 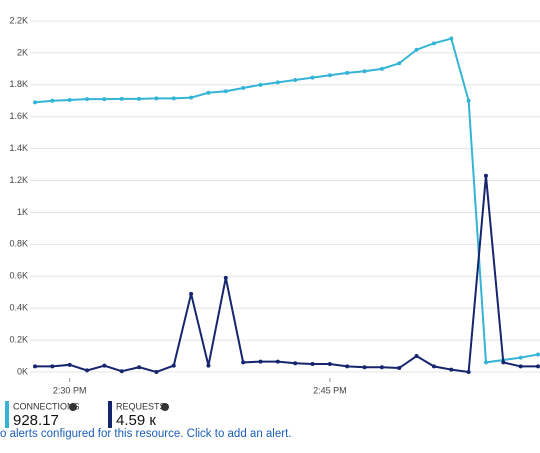 What do you see at coordinates (330, 390) in the screenshot?
I see `x-tick-label: 2:45 PM` at bounding box center [330, 390].